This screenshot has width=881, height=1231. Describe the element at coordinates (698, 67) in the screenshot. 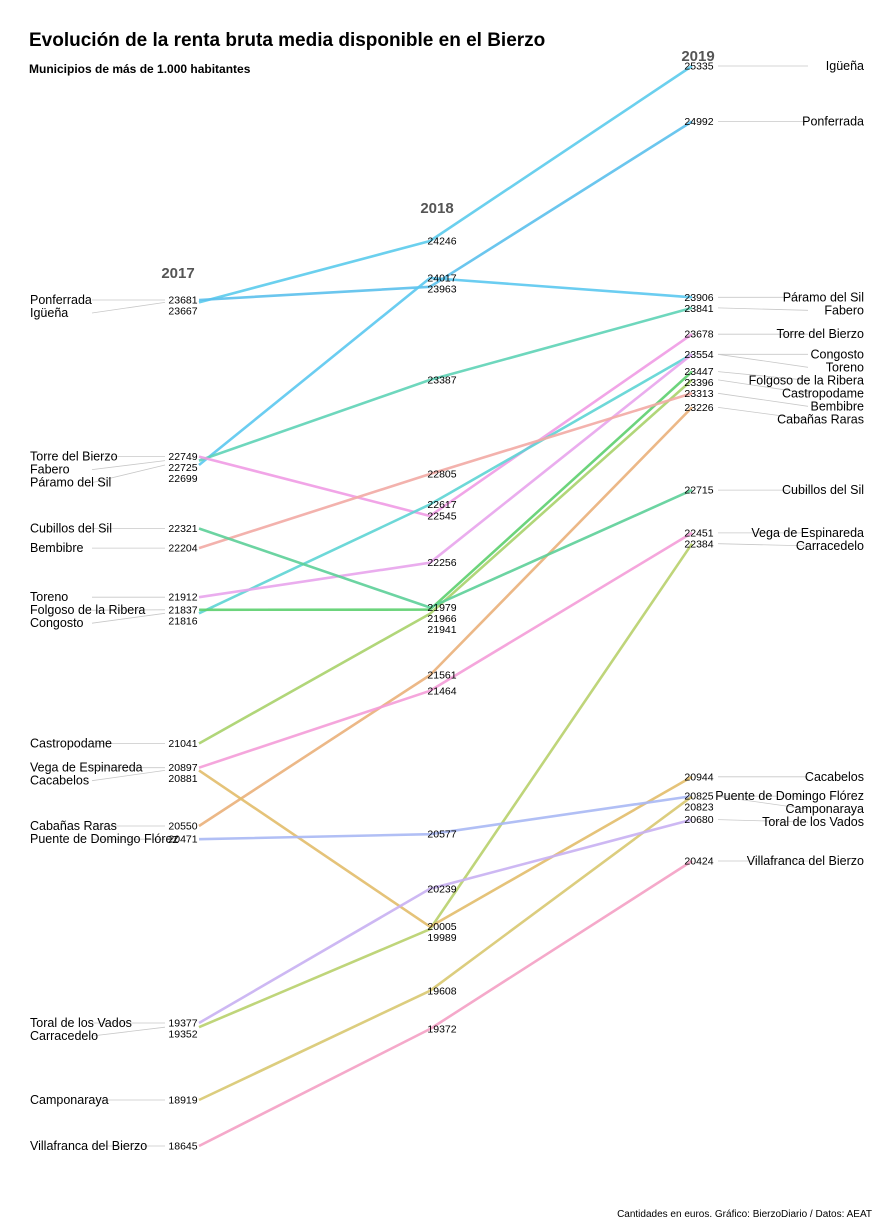

I see `value-label-2019-25335: 25335` at that location.